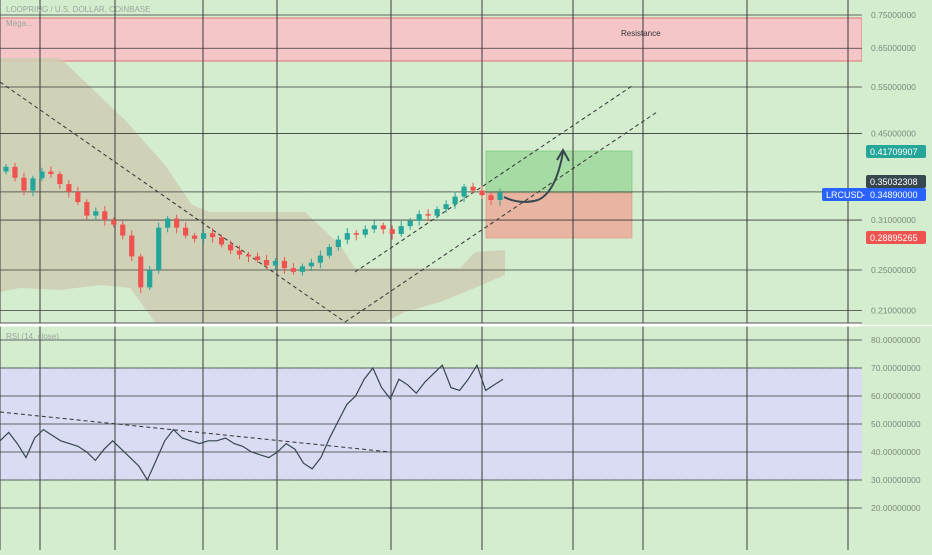 This screenshot has width=932, height=555. I want to click on rsi-axis-background, so click(897, 438).